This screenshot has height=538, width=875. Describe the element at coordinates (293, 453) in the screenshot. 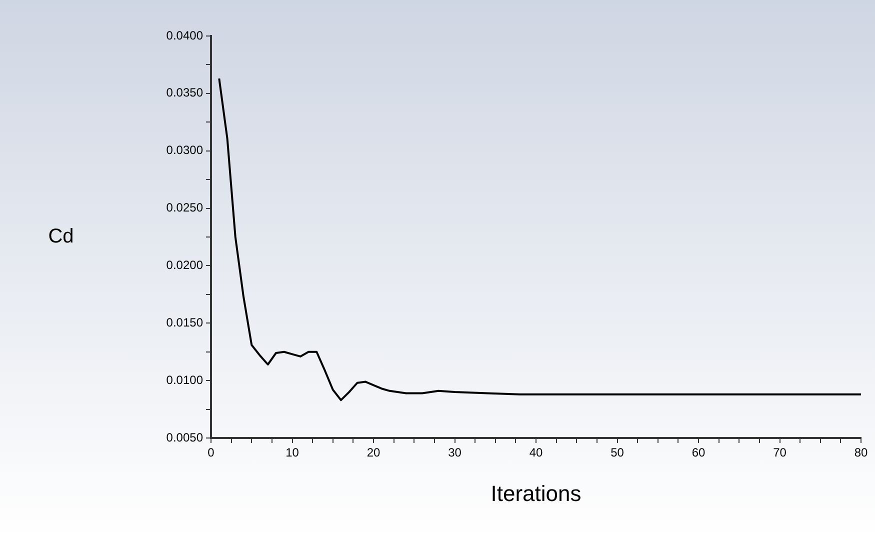

I see `x-tick-label: 10` at that location.